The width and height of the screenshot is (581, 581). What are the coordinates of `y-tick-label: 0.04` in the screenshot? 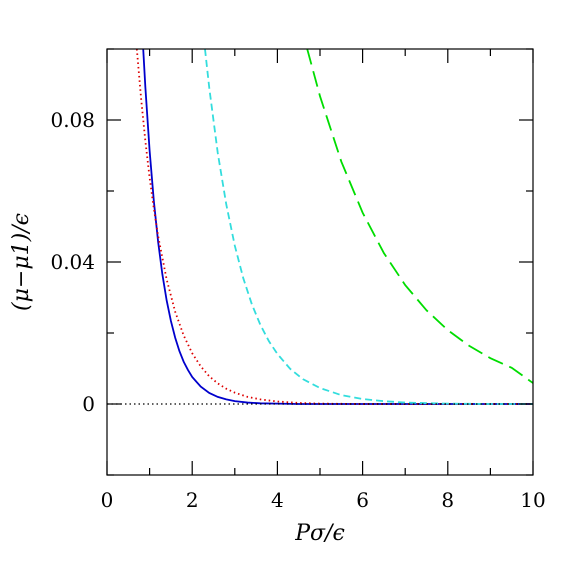 It's located at (72, 262).